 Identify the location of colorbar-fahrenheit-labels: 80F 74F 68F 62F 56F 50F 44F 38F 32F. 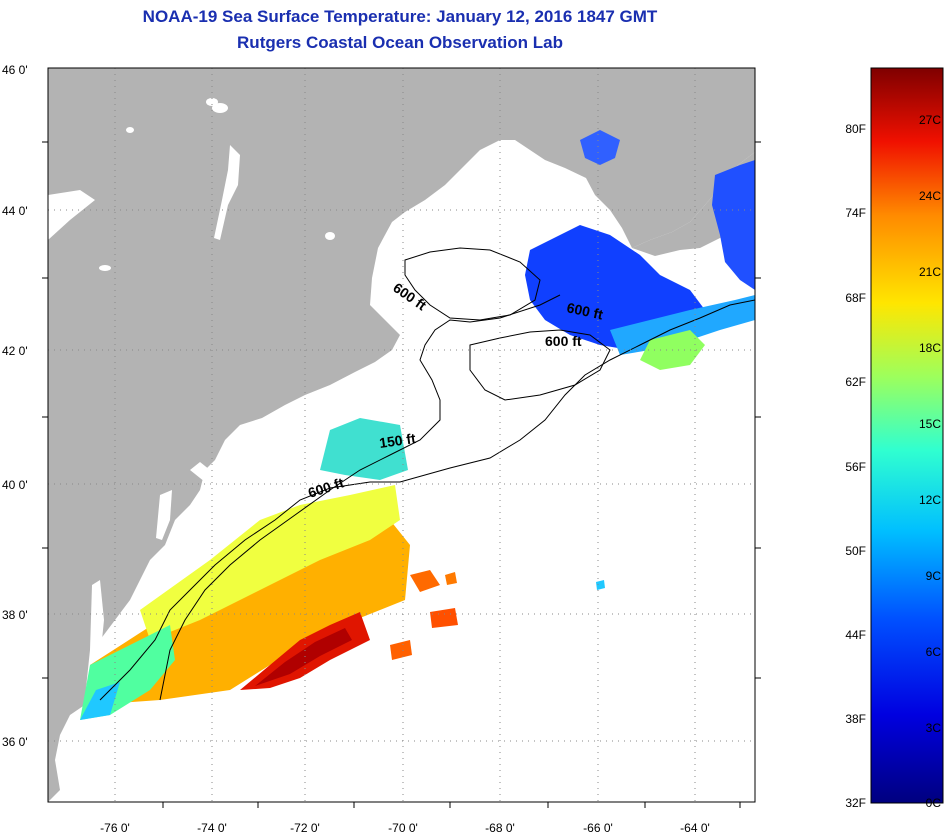
(855, 466).